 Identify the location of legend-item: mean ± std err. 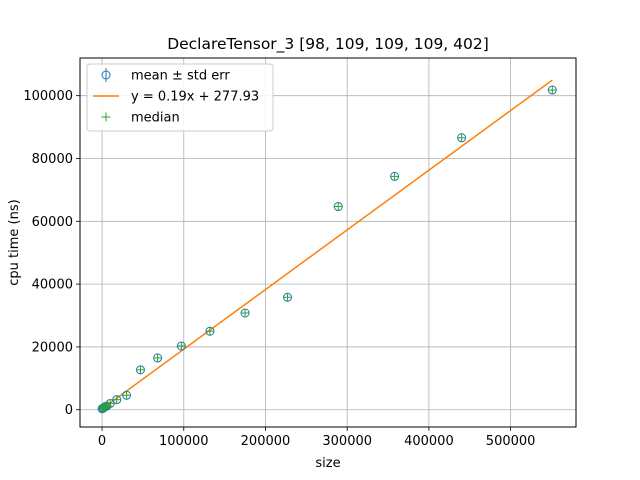
(165, 76).